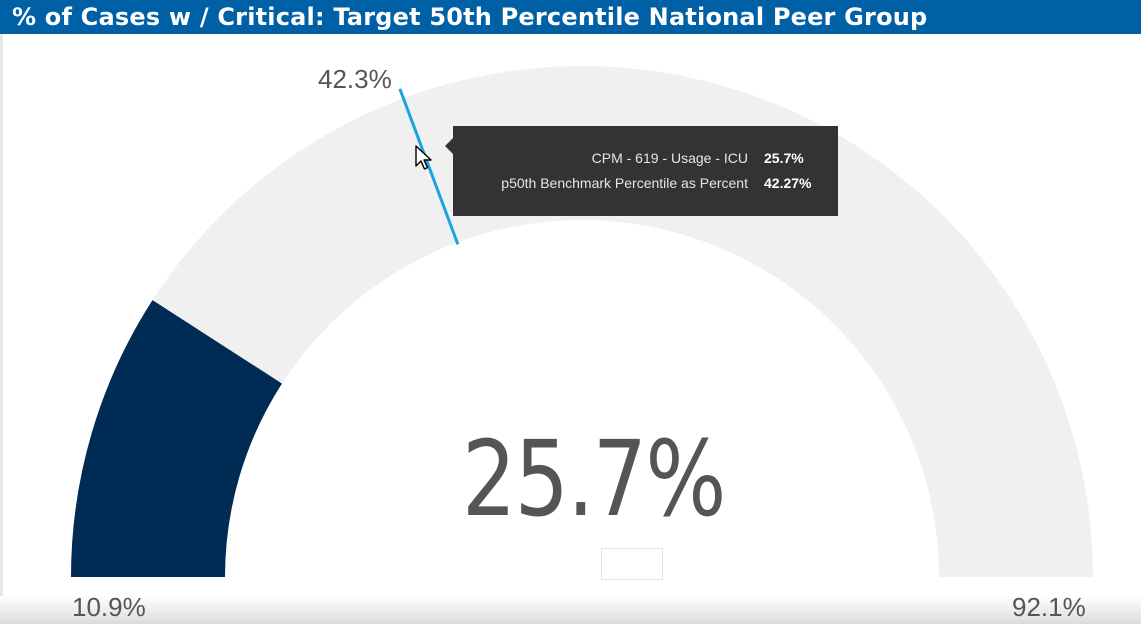  I want to click on gauge-target-marker, so click(429, 166).